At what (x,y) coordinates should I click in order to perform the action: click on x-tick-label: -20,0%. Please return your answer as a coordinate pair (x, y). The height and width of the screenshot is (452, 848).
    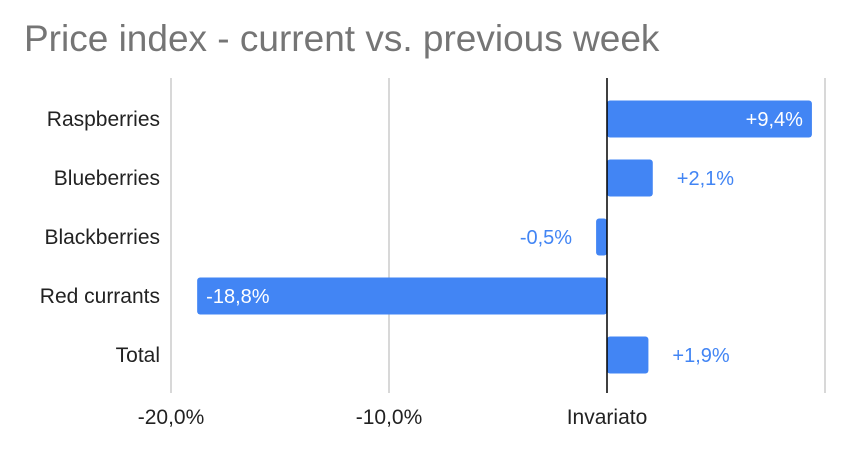
    Looking at the image, I should click on (171, 417).